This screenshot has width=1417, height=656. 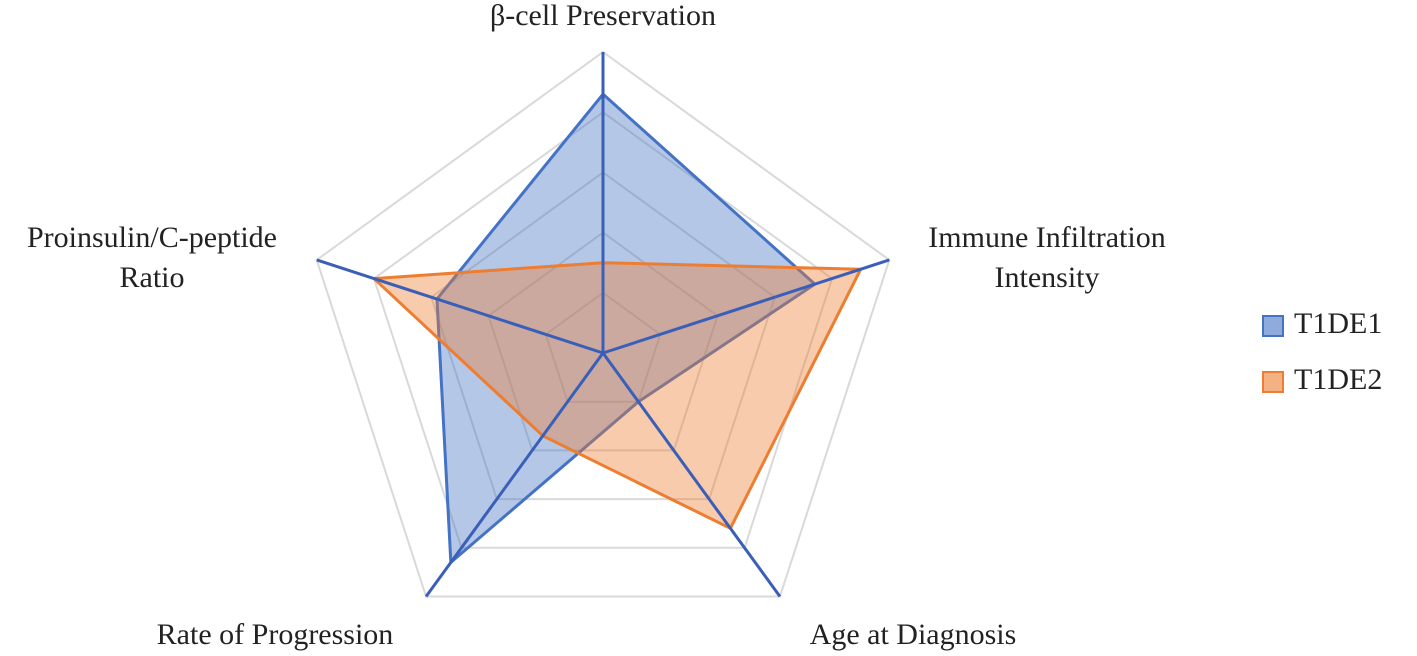 What do you see at coordinates (152, 257) in the screenshot?
I see `axis-label: Proinsulin/C-peptide Ratio` at bounding box center [152, 257].